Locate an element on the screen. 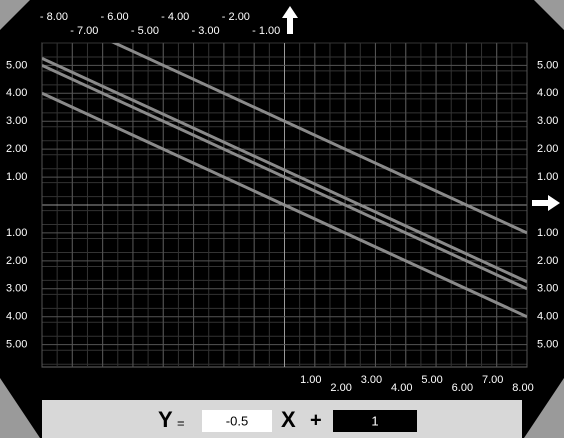 The height and width of the screenshot is (438, 564). x-tick-label: - 4.00 is located at coordinates (175, 17).